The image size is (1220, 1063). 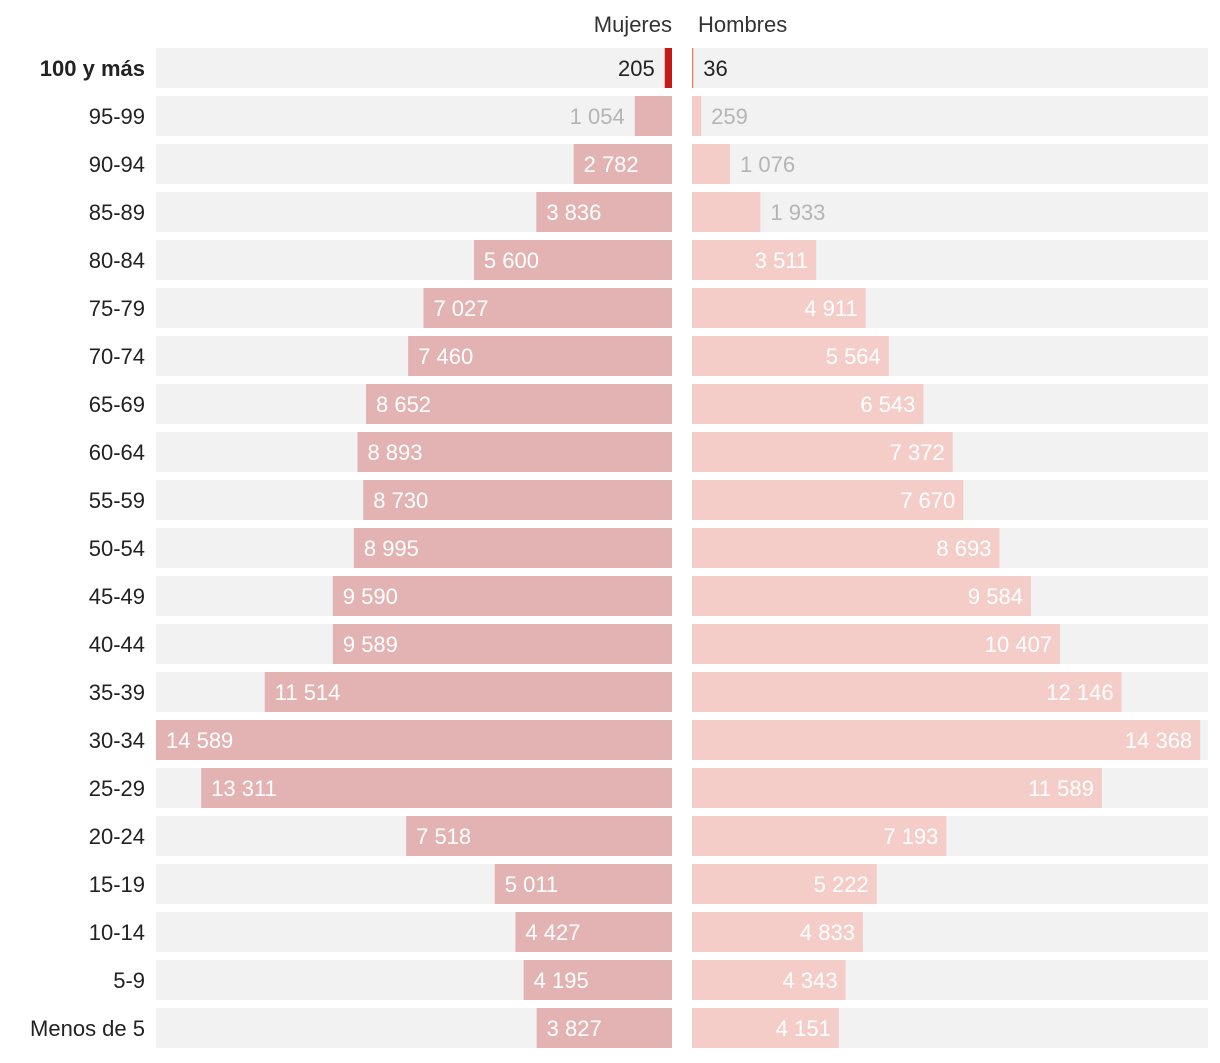 What do you see at coordinates (92, 68) in the screenshot?
I see `category-label: 100 y más` at bounding box center [92, 68].